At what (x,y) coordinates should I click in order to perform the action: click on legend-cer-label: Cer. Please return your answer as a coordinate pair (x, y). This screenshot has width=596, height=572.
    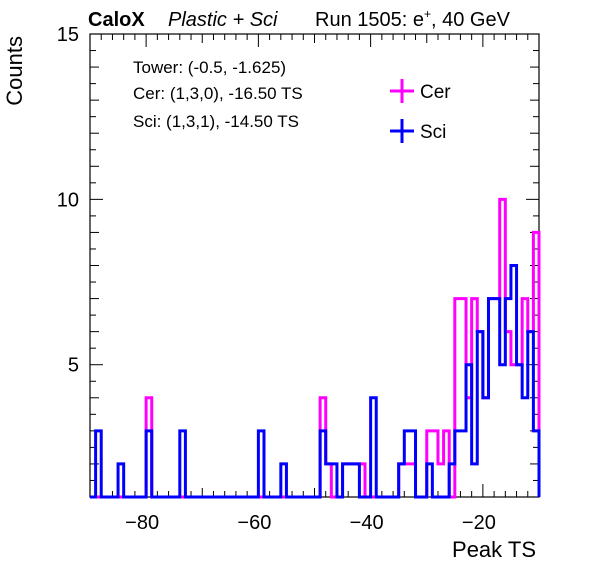
    Looking at the image, I should click on (435, 92).